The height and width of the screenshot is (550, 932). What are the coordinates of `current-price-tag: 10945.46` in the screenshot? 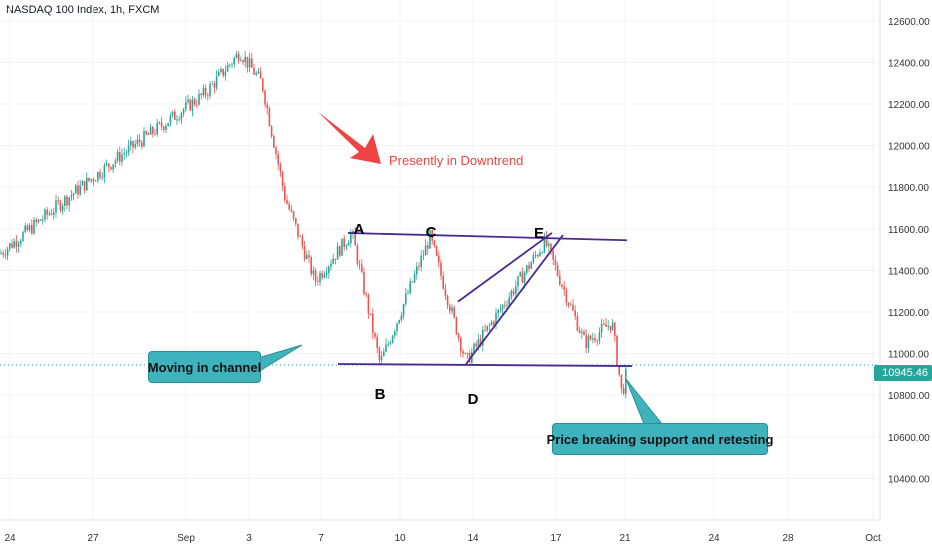 It's located at (903, 373).